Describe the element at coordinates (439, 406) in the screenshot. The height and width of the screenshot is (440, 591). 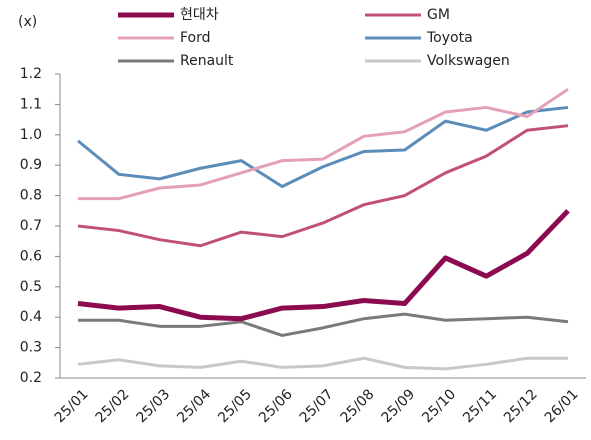
I see `x-tick-label: 25/10` at that location.